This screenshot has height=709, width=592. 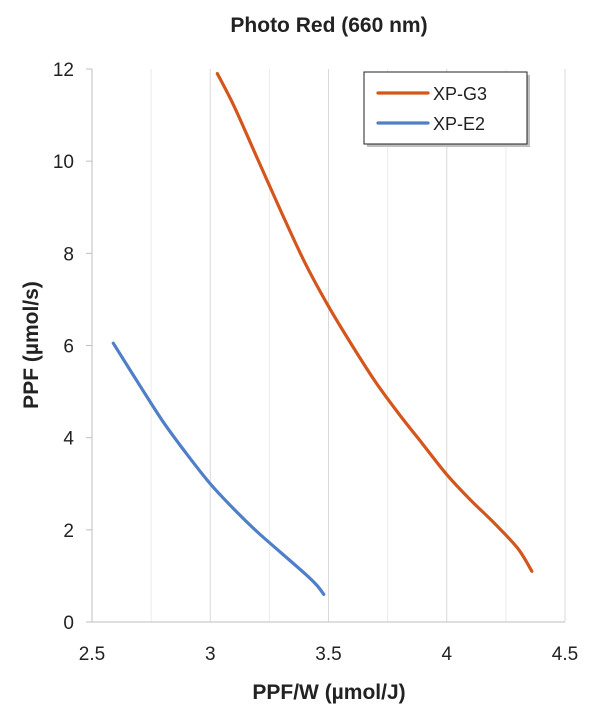 I want to click on y-tick-label: 2, so click(x=68, y=531).